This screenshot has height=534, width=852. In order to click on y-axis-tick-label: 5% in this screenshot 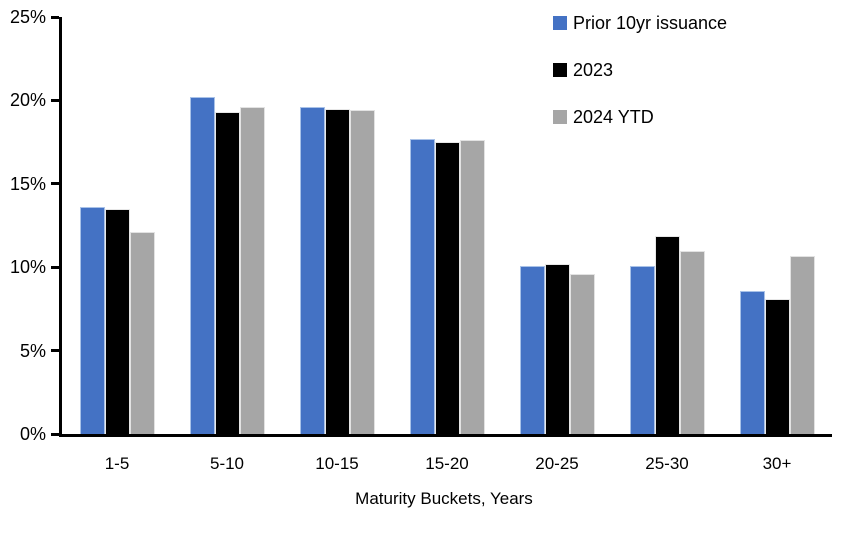, I will do `click(32, 350)`.